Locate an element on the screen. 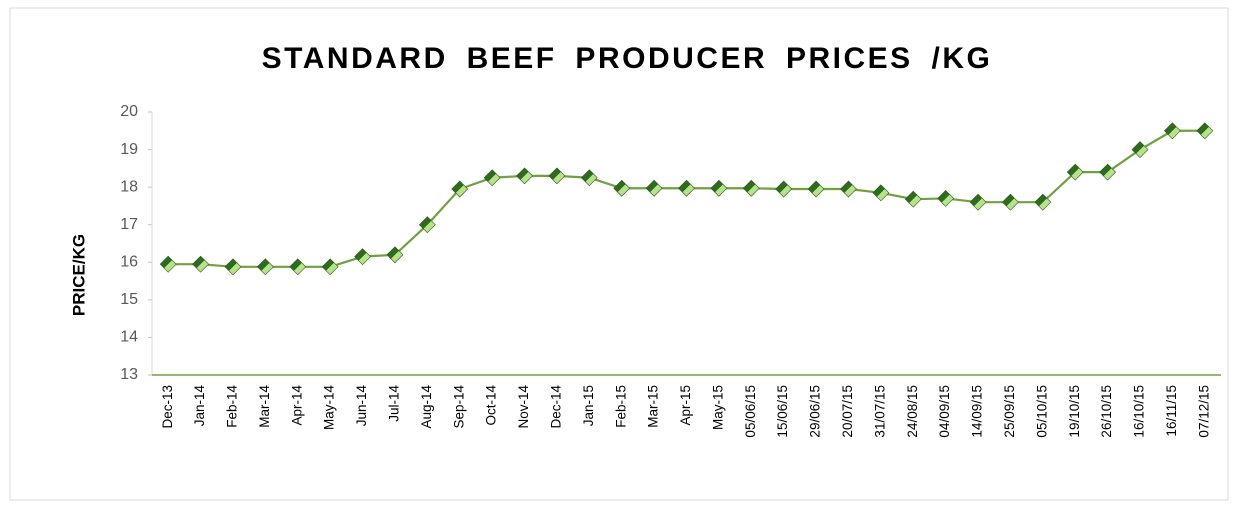  x-tick-label: Feb-14 is located at coordinates (232, 406).